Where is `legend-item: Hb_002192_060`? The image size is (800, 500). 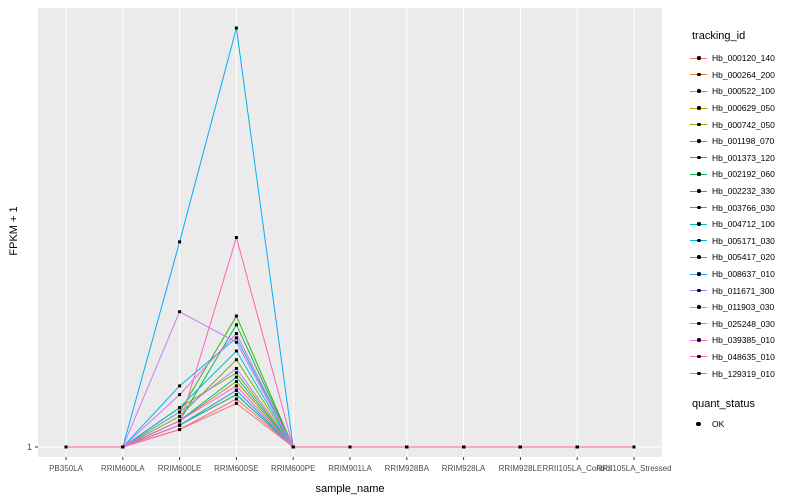 legend-item: Hb_002192_060 is located at coordinates (744, 174).